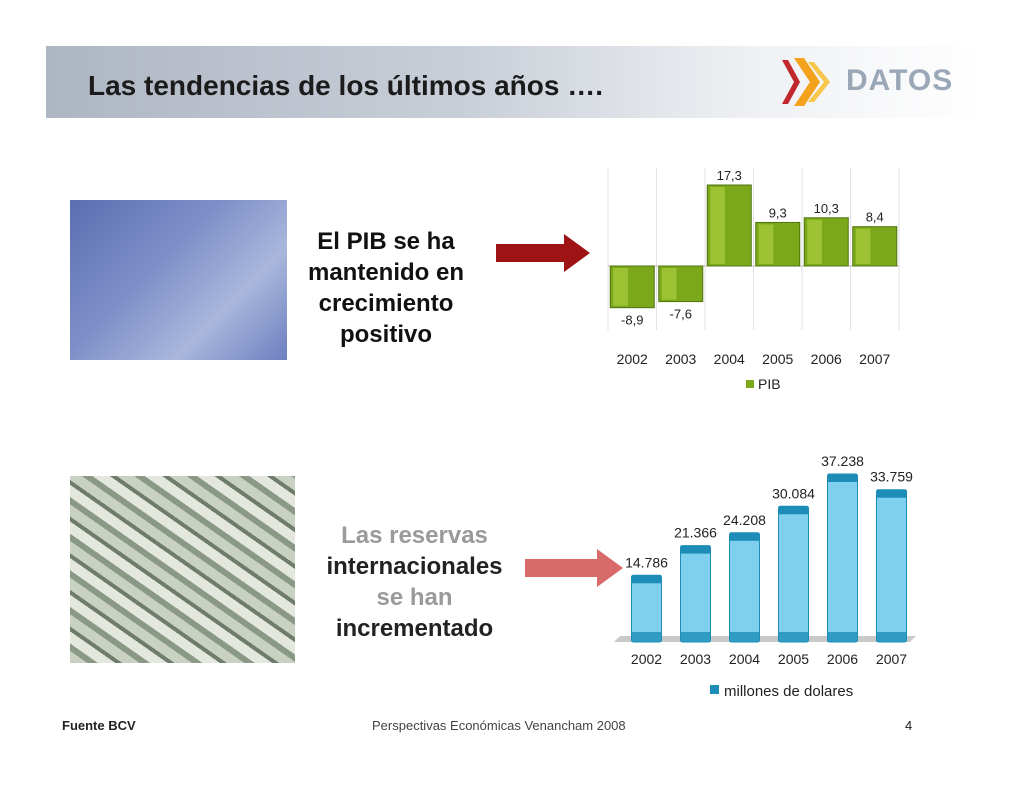 This screenshot has height=791, width=1024. Describe the element at coordinates (744, 520) in the screenshot. I see `reserves-data-label: 24.208` at that location.